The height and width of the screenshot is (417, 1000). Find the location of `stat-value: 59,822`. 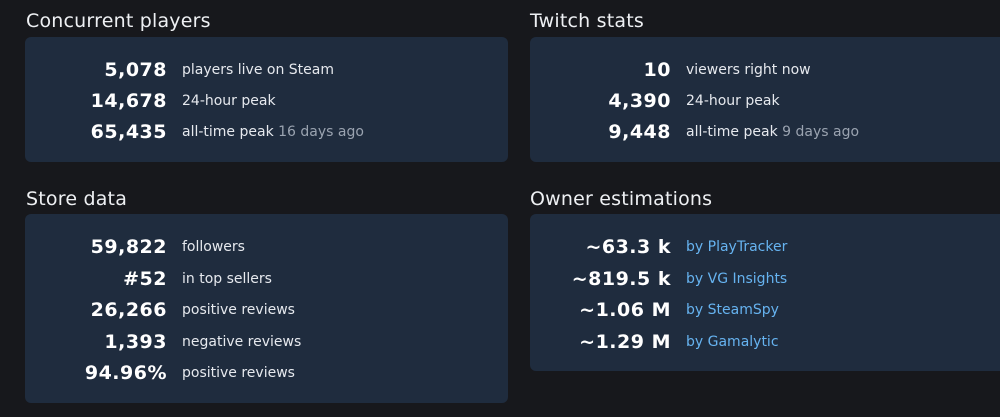

stat-value: 59,822 is located at coordinates (128, 247).